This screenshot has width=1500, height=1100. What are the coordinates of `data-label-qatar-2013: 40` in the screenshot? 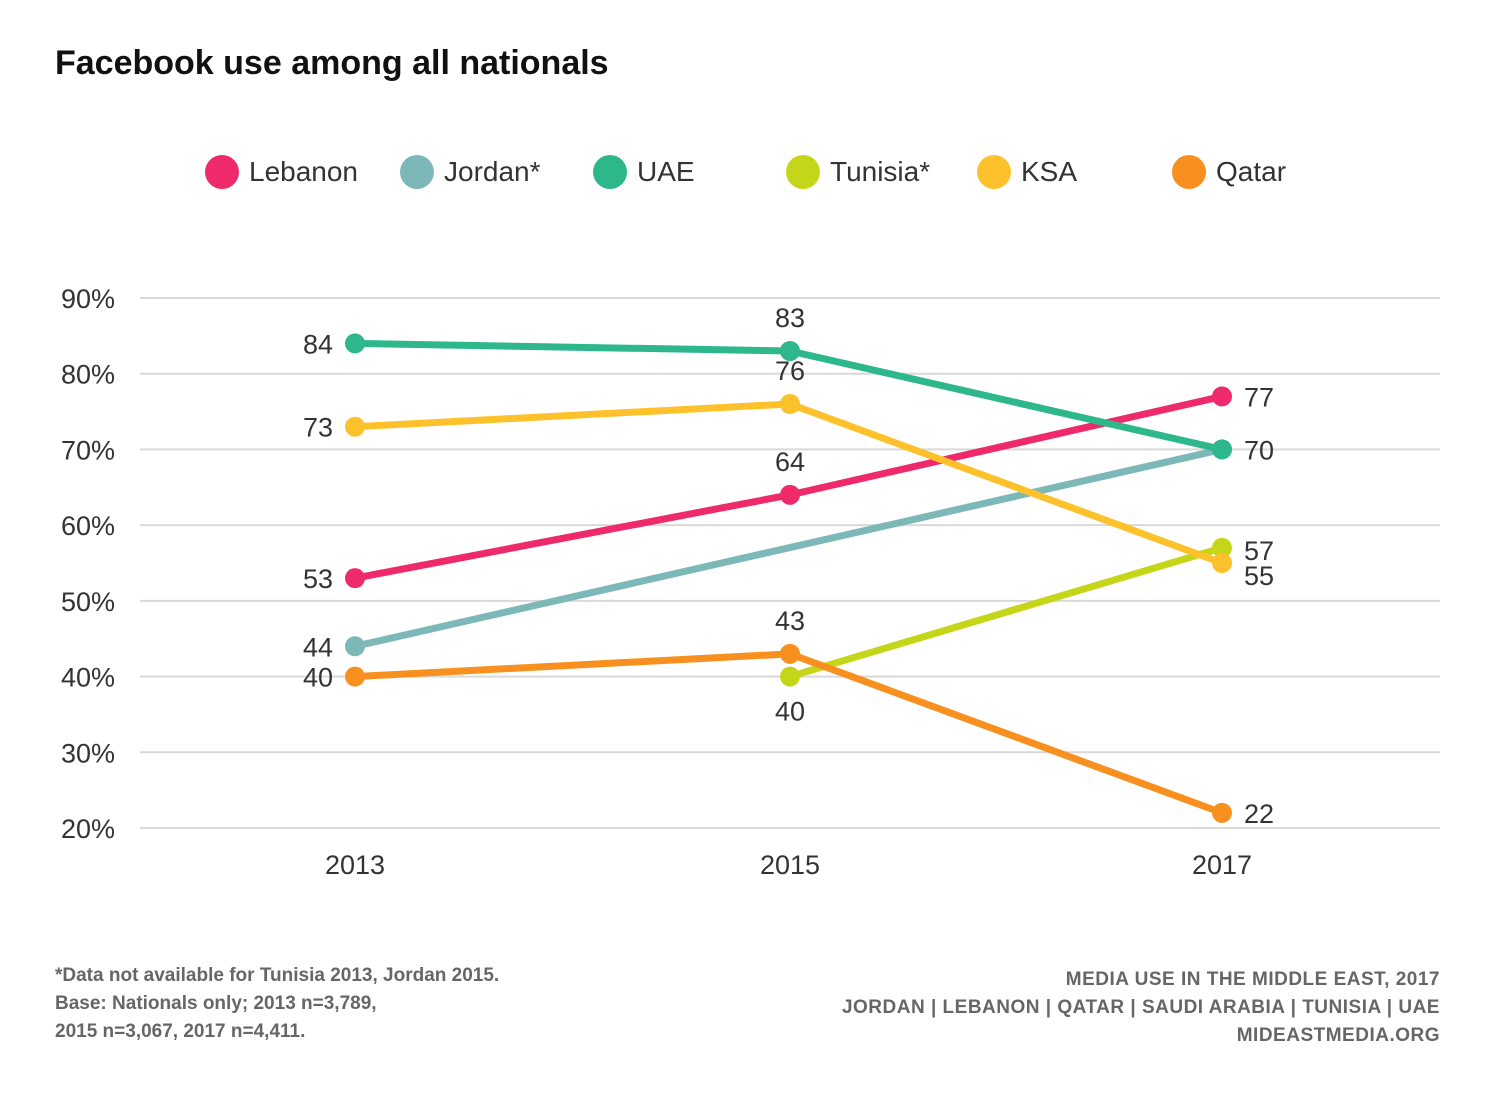 It's located at (318, 678).